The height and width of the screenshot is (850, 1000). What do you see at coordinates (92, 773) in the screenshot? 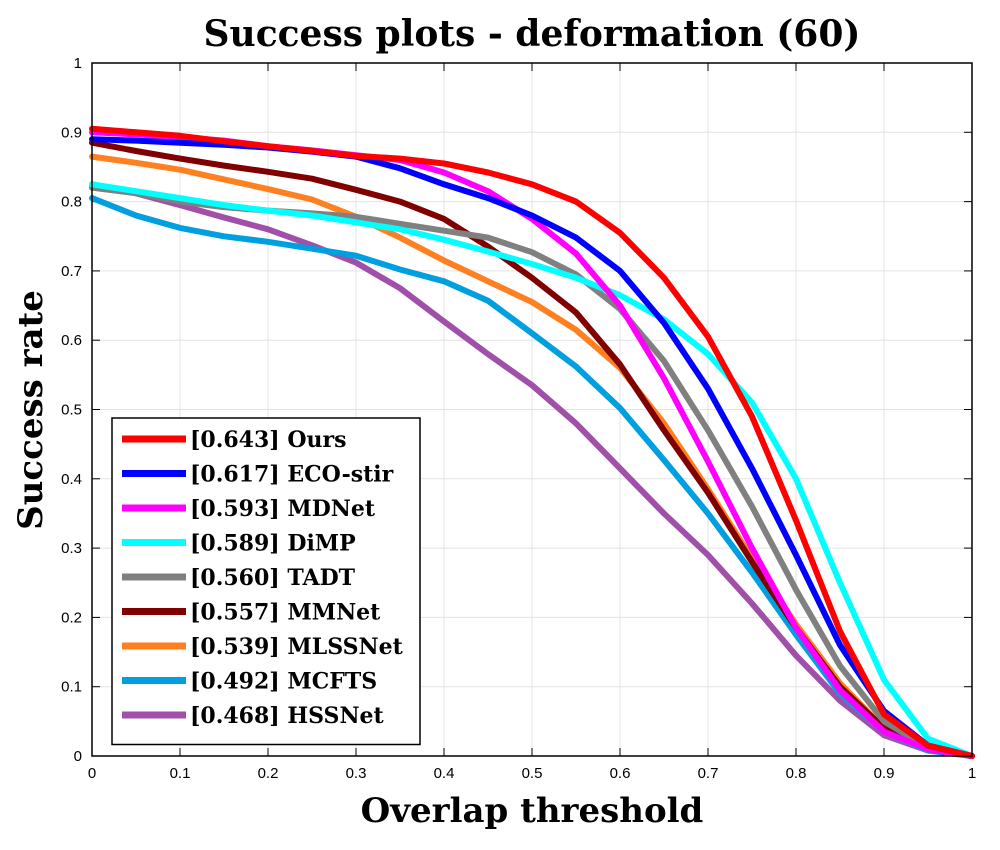
I see `x-tick-label: 0` at bounding box center [92, 773].